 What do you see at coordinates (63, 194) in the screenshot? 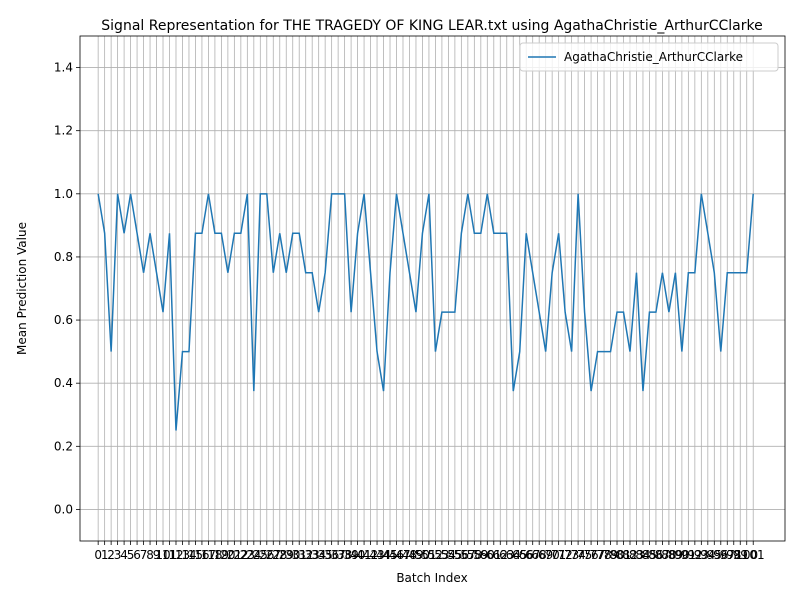
I see `y-tick-label: 1.0` at bounding box center [63, 194].